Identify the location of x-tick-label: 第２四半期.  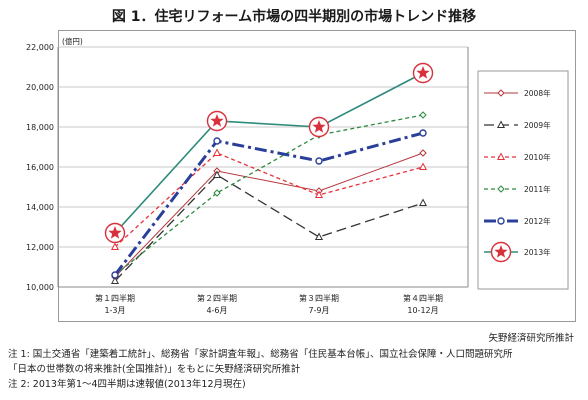
(217, 298).